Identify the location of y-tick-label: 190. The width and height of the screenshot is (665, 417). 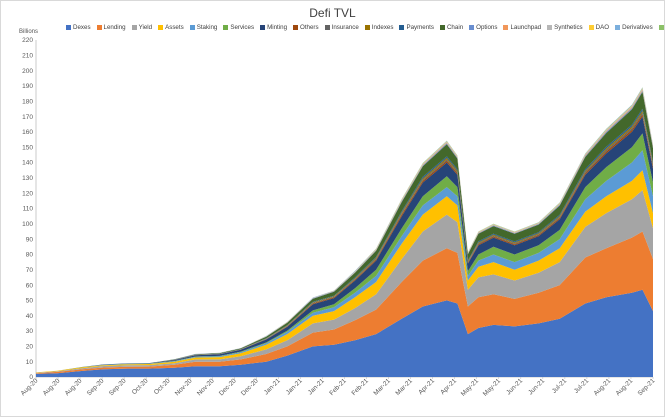
(27, 86).